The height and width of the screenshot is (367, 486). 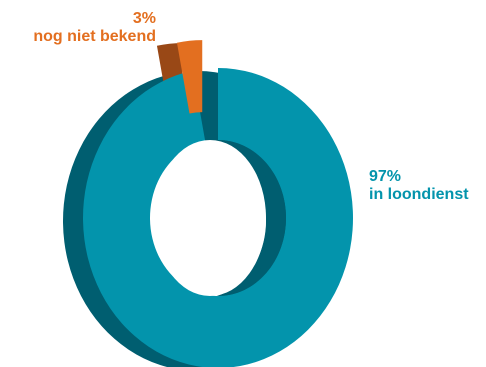 I want to click on slice-label-nog-niet-bekend: 3% nog niet bekend, so click(x=94, y=28).